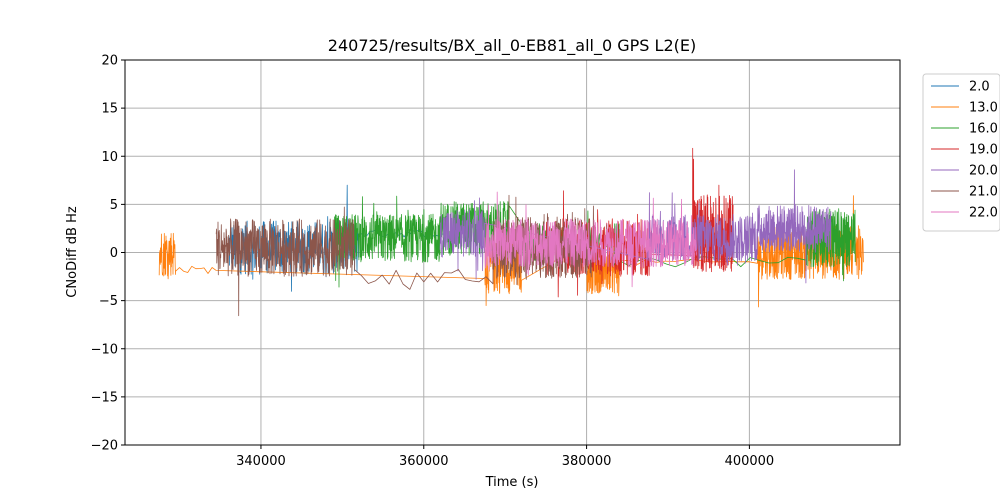 The height and width of the screenshot is (500, 1000). Describe the element at coordinates (109, 109) in the screenshot. I see `y-tick-label: 15` at that location.